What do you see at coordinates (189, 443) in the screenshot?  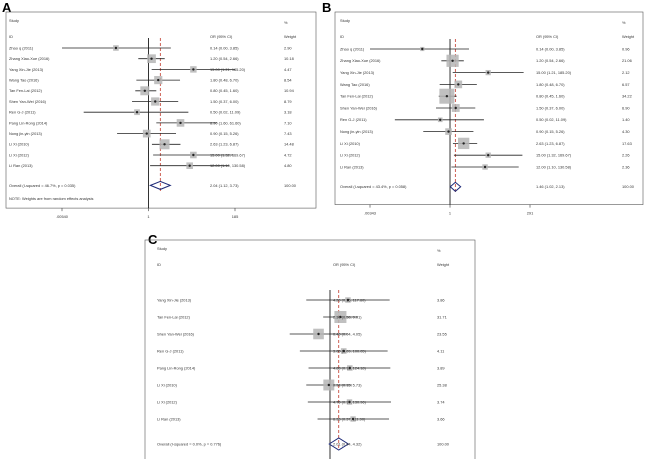 I see `overall-label: Overall (I-squared = 0.0%, p = 0.776)` at bounding box center [189, 443].